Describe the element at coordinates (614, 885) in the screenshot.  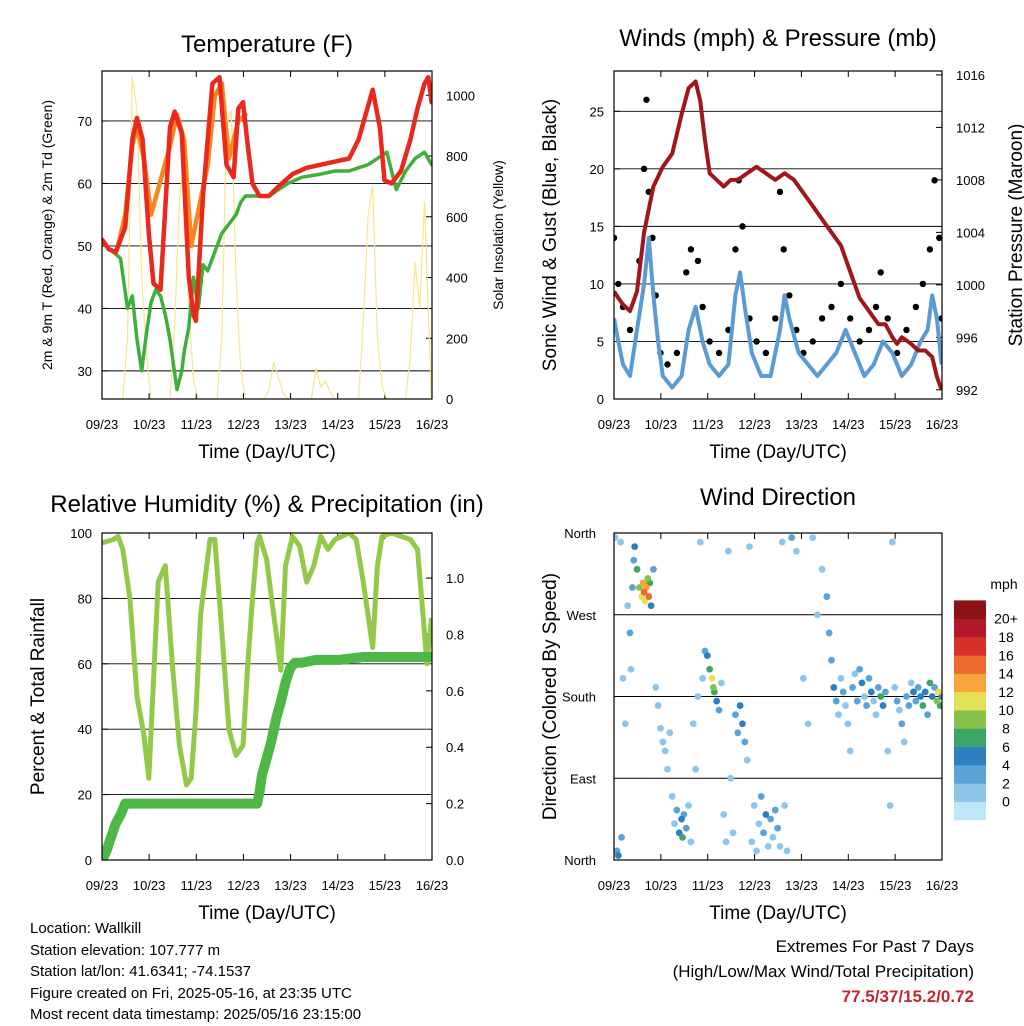
I see `wind_direction-xtick-label: 09/23` at that location.